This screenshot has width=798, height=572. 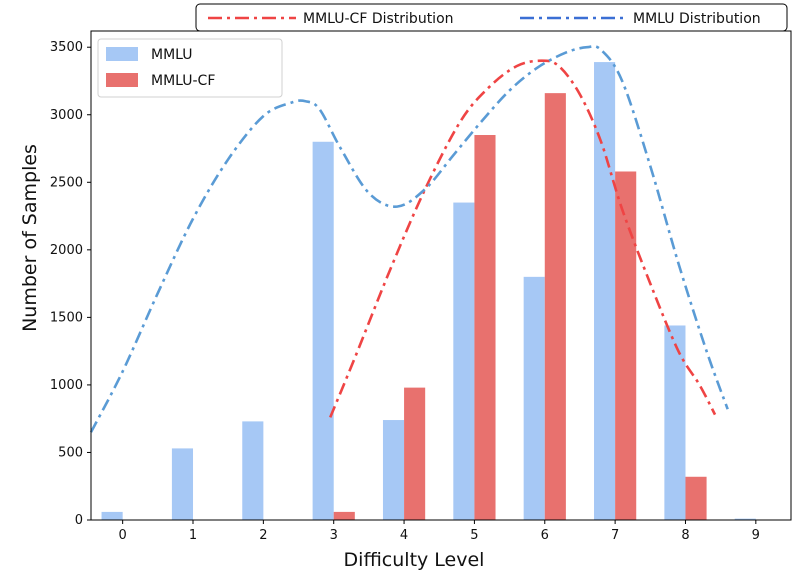 I want to click on legend-label-mmlu-distribution: MMLU Distribution, so click(x=697, y=19).